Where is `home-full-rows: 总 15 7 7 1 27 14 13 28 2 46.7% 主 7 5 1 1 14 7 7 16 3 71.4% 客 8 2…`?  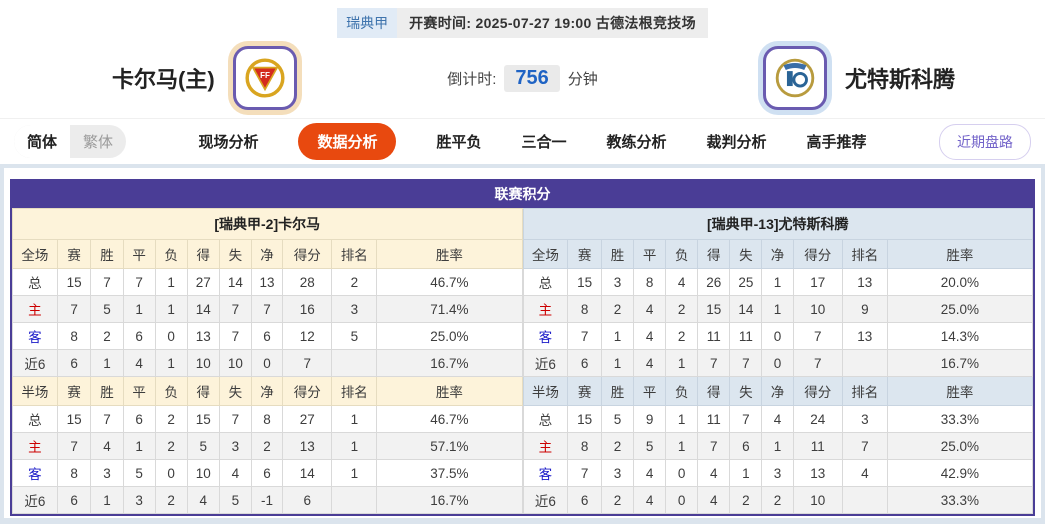 home-full-rows: 总 15 7 7 1 27 14 13 28 2 46.7% 主 7 5 1 1 14 7 7 16 3 71.4% 客 8 2… is located at coordinates (267, 322).